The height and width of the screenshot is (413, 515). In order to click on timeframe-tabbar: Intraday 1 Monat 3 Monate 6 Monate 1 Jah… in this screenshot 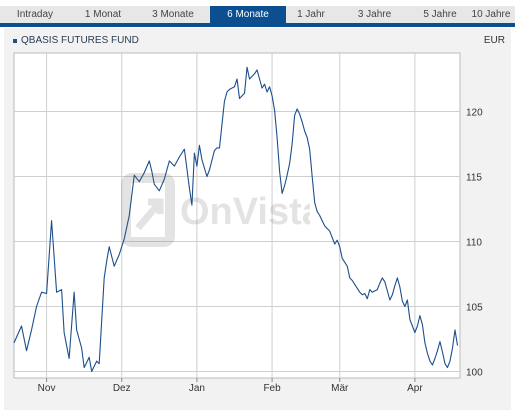, I will do `click(257, 16)`.